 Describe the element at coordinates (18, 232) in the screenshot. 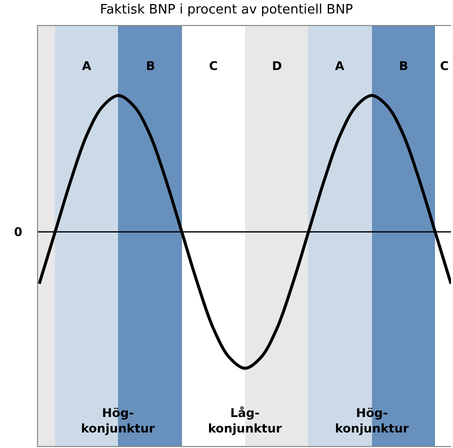

I see `ref-line-label: 0` at that location.